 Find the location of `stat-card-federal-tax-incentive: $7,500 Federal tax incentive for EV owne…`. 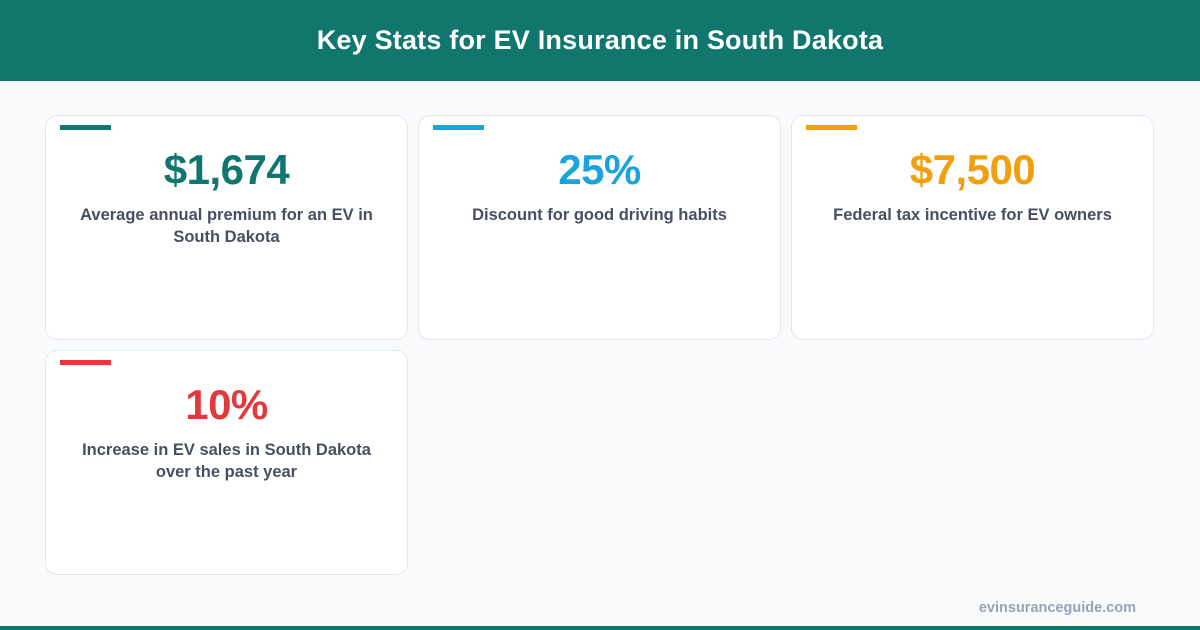

stat-card-federal-tax-incentive: $7,500 Federal tax incentive for EV owne… is located at coordinates (972, 227).